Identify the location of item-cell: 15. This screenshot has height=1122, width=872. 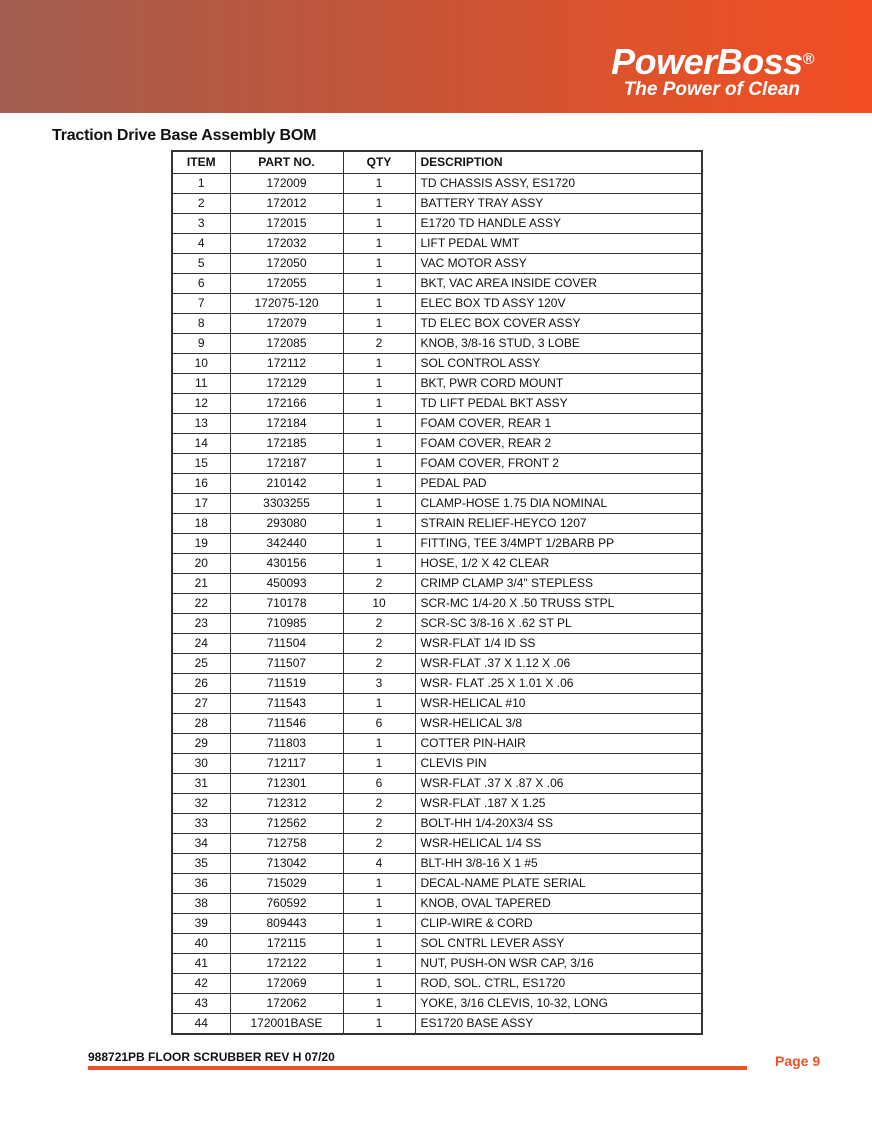
(201, 463).